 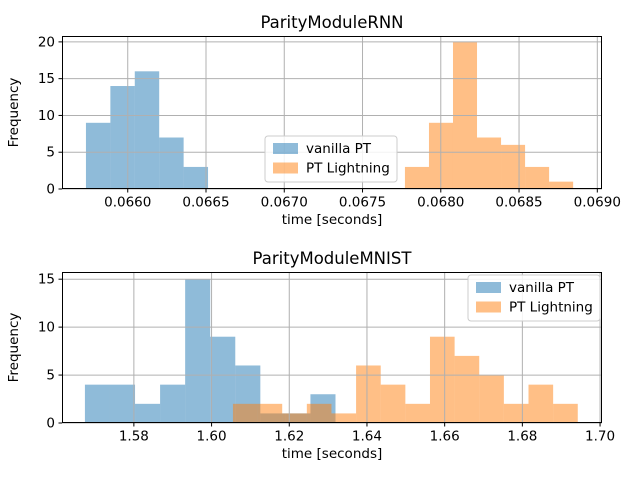 I want to click on x-tick-label: 0.0675, so click(x=362, y=203).